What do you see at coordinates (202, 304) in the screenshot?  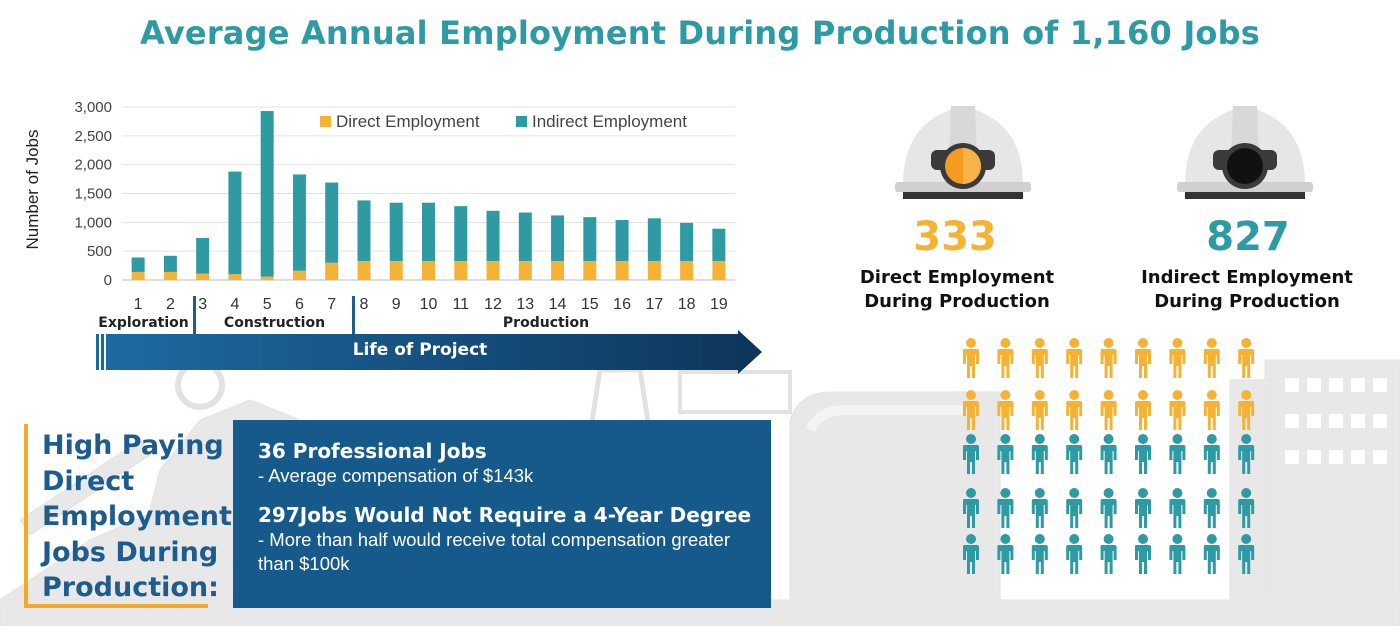 I see `x-tick-label: 3` at bounding box center [202, 304].